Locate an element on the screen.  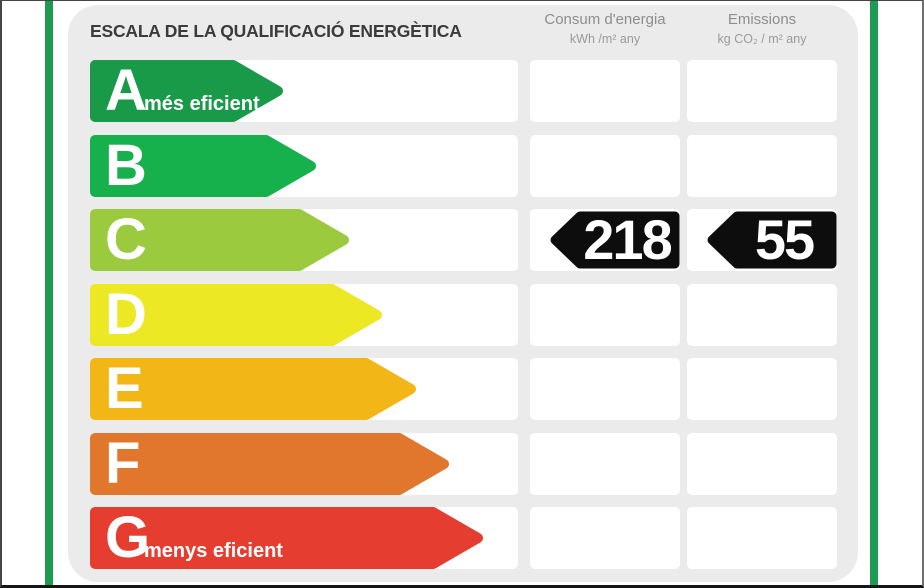
scale-cell: F is located at coordinates (304, 464).